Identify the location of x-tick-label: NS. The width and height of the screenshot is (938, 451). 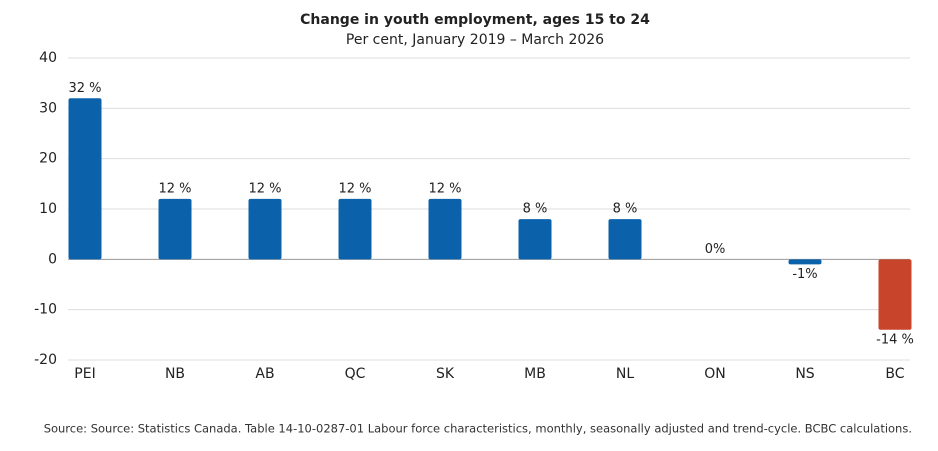
(804, 374).